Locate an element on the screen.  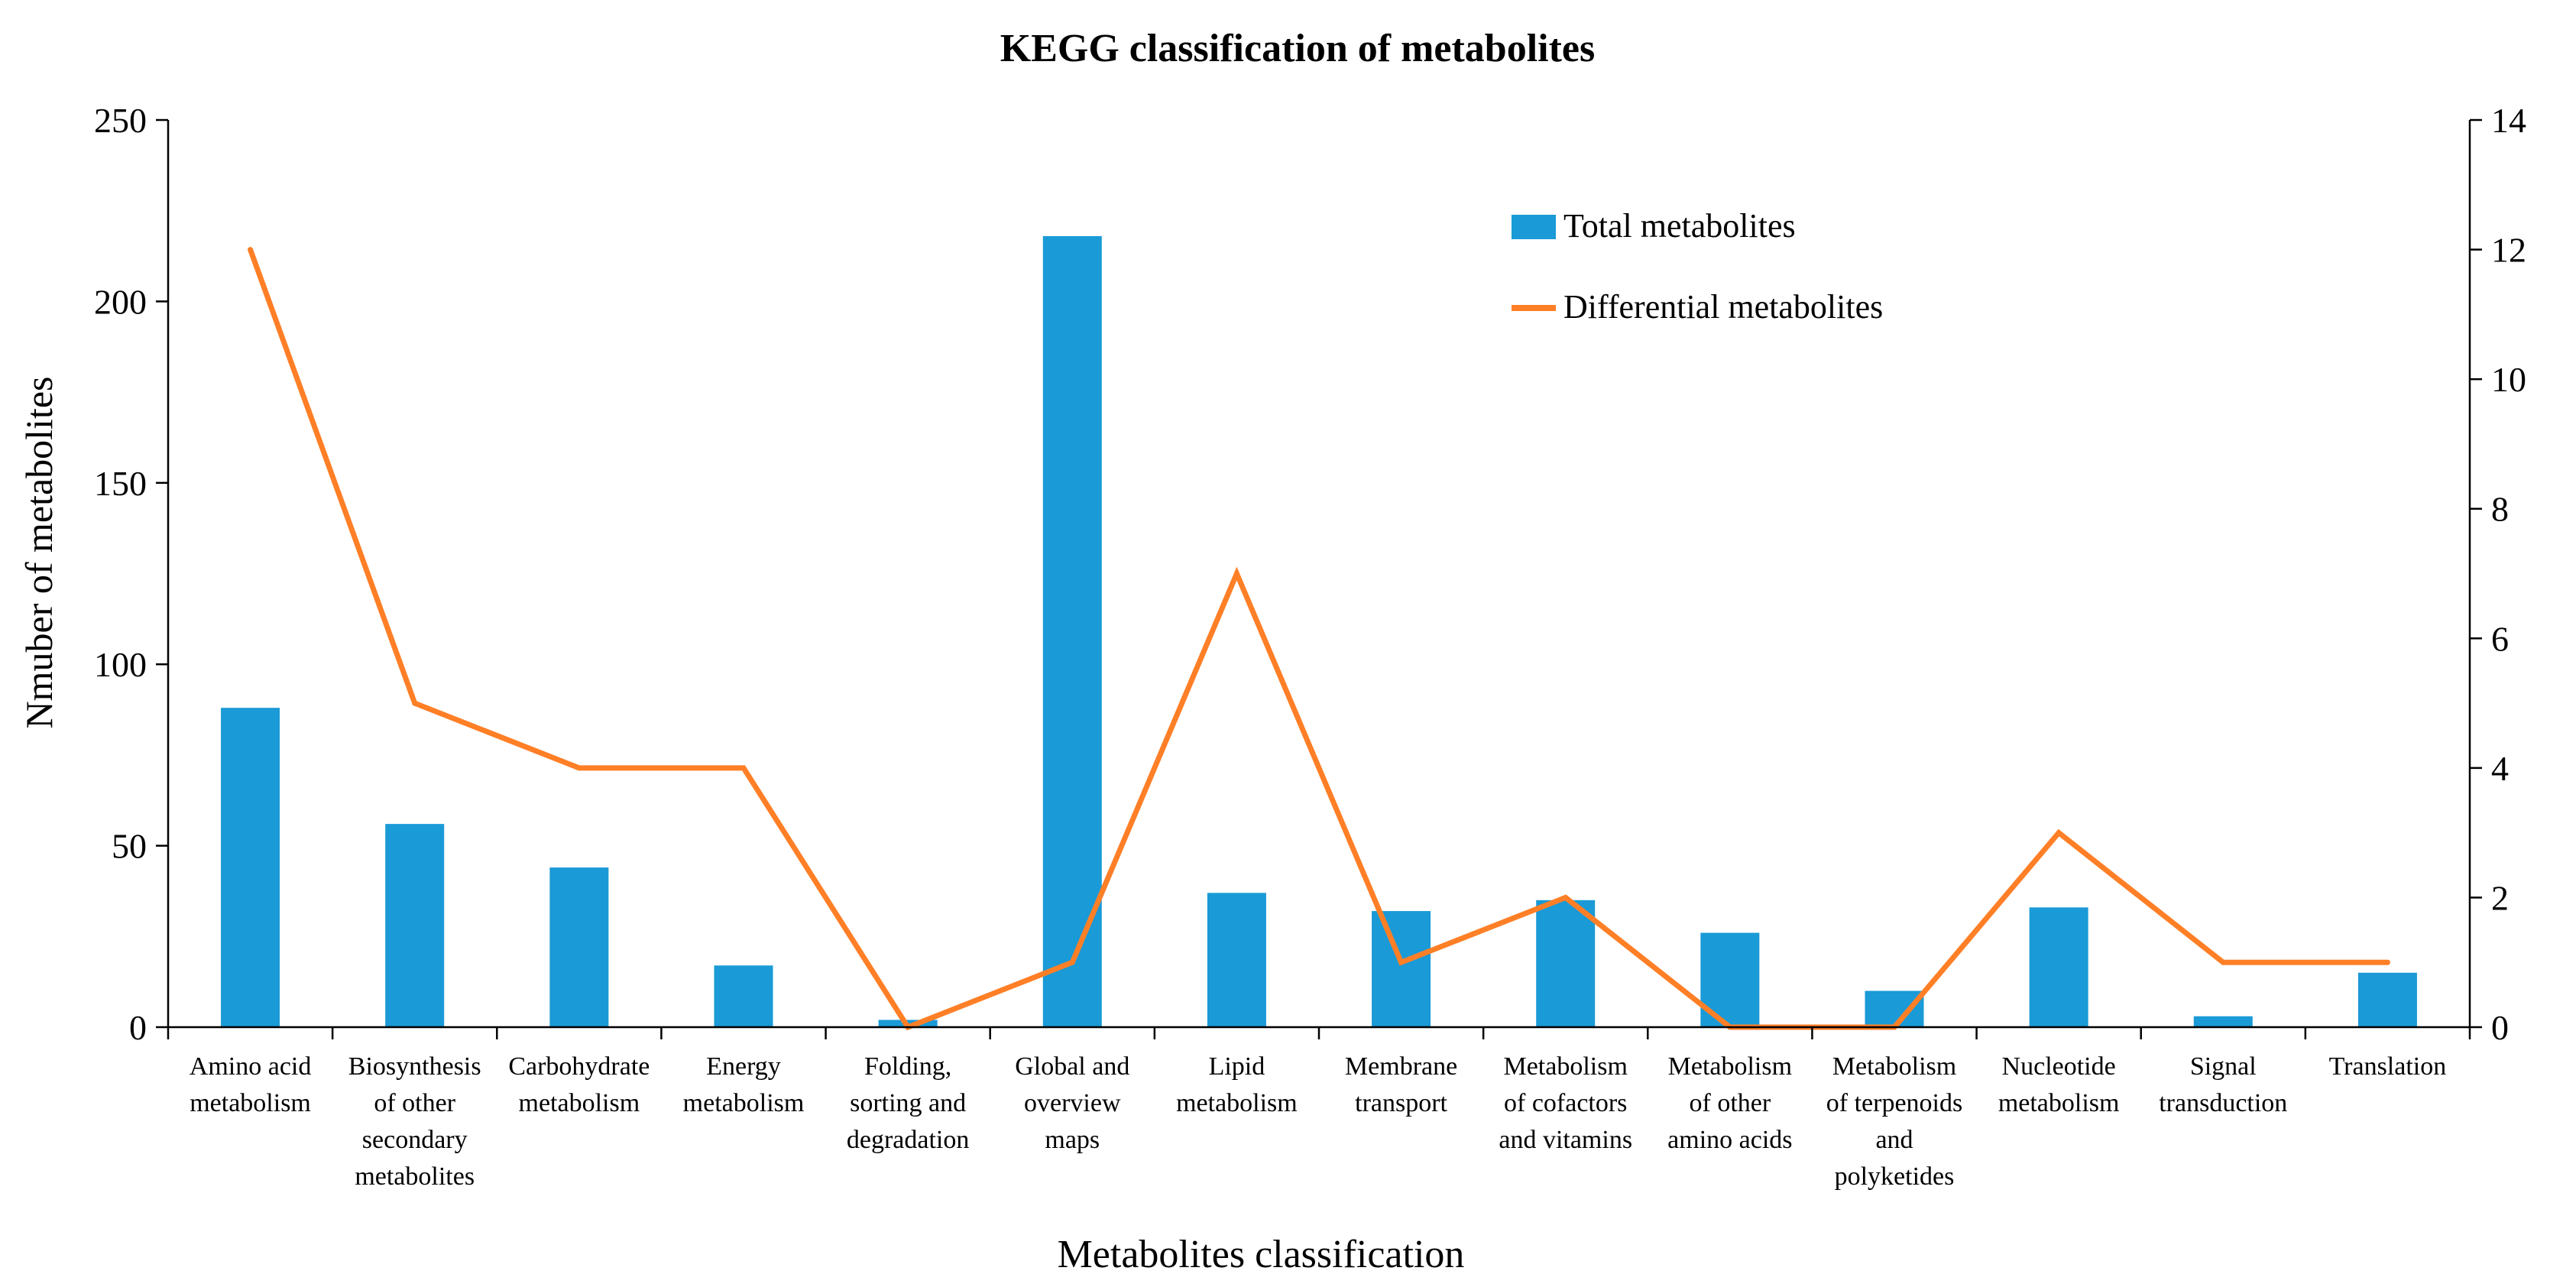
category-label: Membrane transport is located at coordinates (1401, 1084).